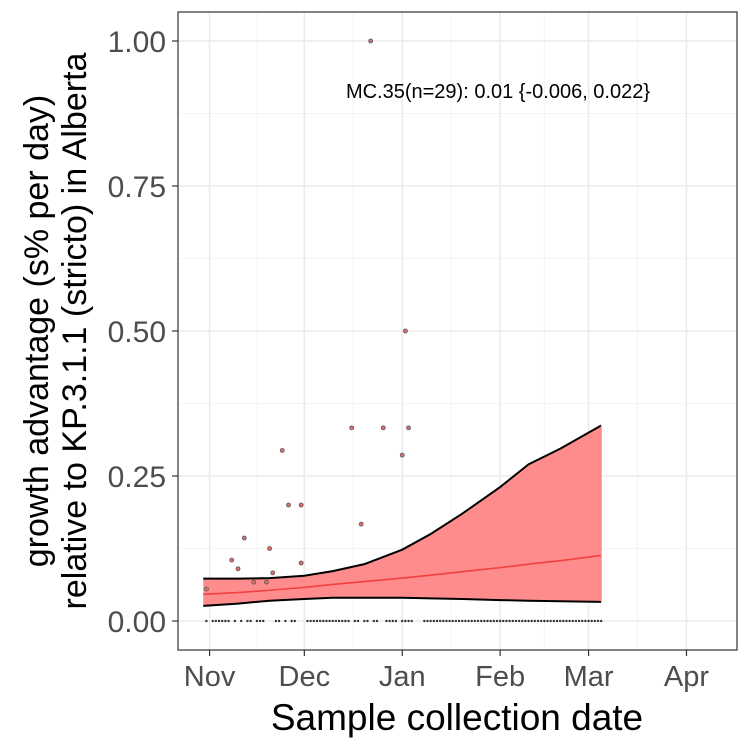  I want to click on confidence-band-layer, so click(402, 515).